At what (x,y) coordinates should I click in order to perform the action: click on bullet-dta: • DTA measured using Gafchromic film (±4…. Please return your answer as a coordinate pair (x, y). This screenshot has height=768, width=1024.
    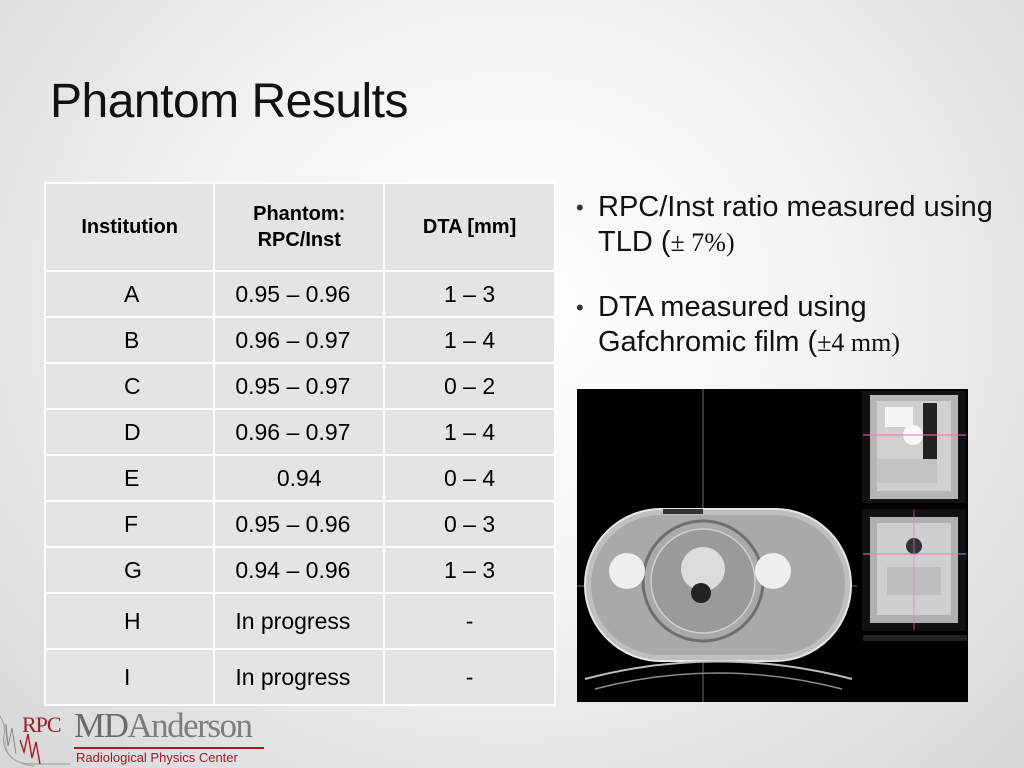
    Looking at the image, I should click on (791, 325).